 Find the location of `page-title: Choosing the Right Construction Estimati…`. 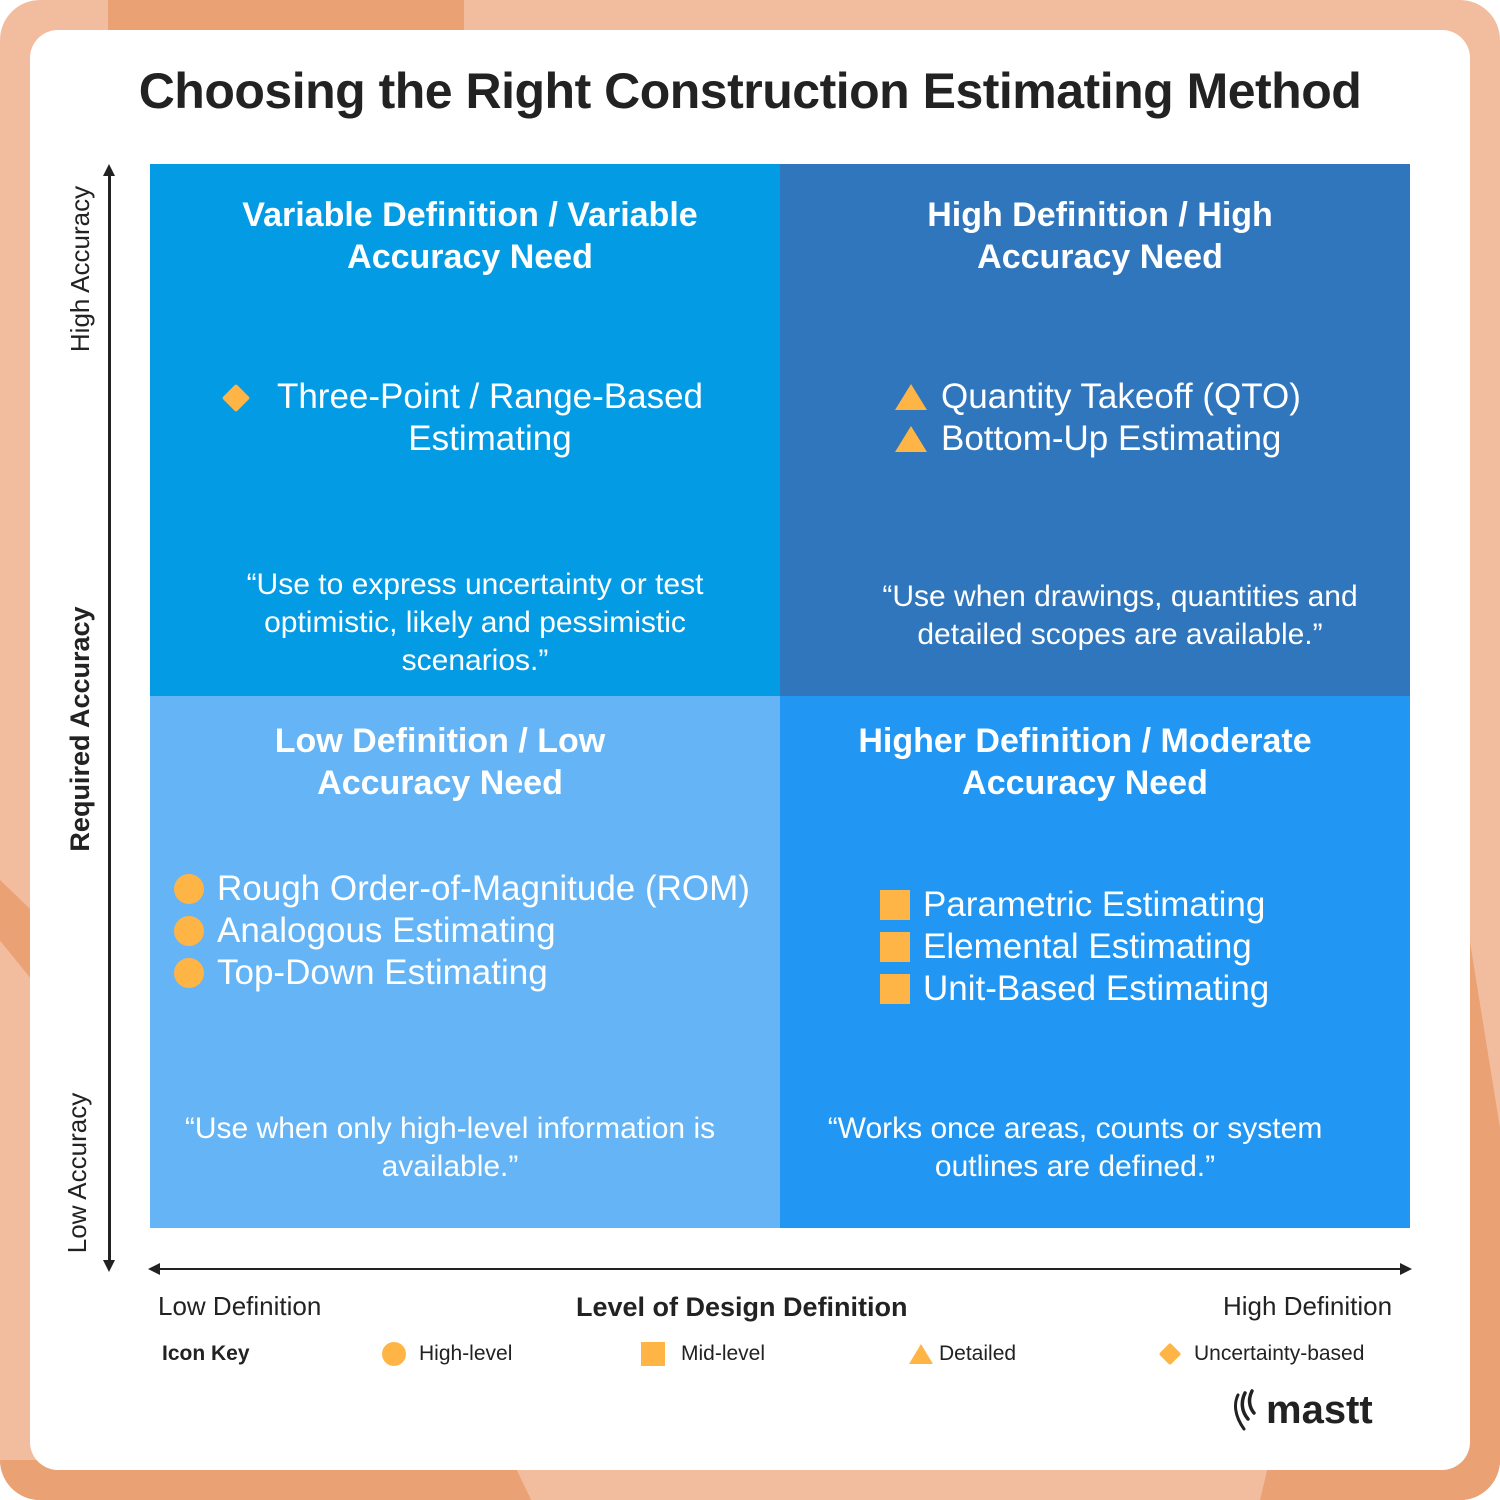

page-title: Choosing the Right Construction Estimati… is located at coordinates (750, 91).